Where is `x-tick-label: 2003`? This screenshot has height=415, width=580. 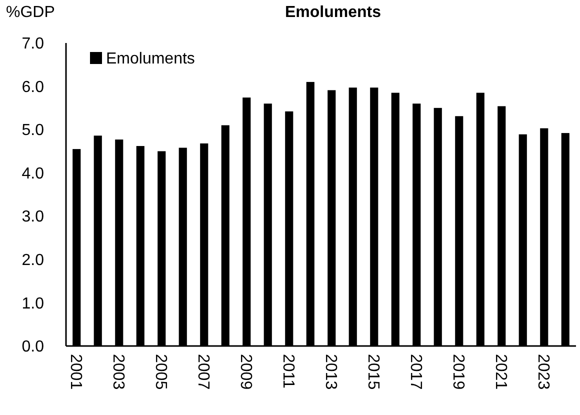 x-tick-label: 2003 is located at coordinates (118, 372).